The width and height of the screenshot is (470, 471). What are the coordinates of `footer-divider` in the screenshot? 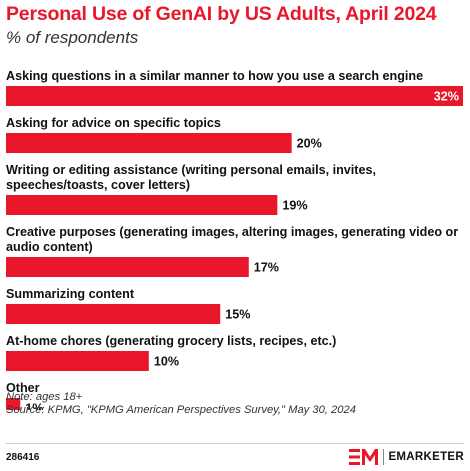 It's located at (235, 443).